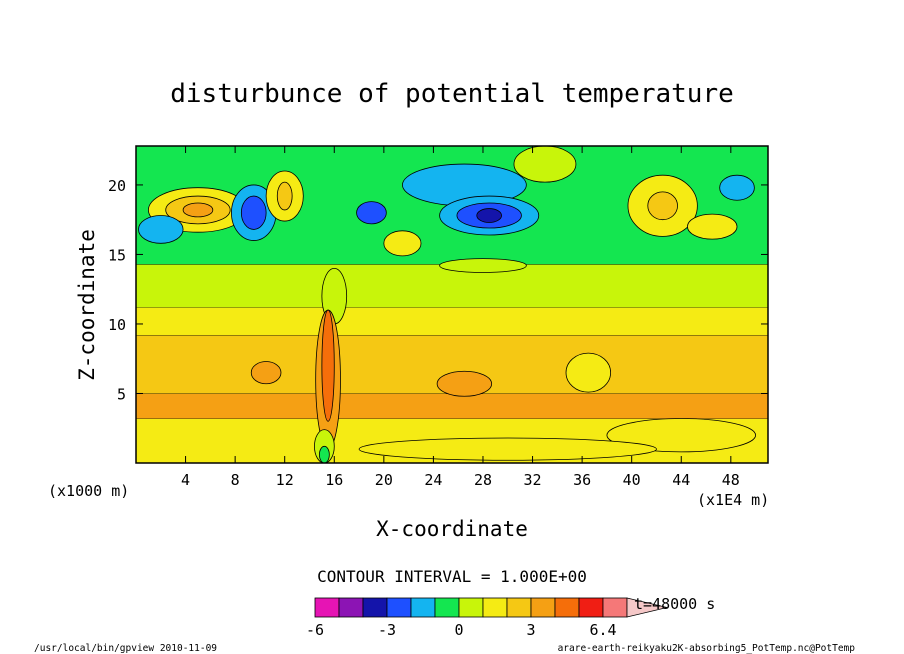 The height and width of the screenshot is (654, 904). I want to click on x-scale-note: (x1E4 m), so click(733, 500).